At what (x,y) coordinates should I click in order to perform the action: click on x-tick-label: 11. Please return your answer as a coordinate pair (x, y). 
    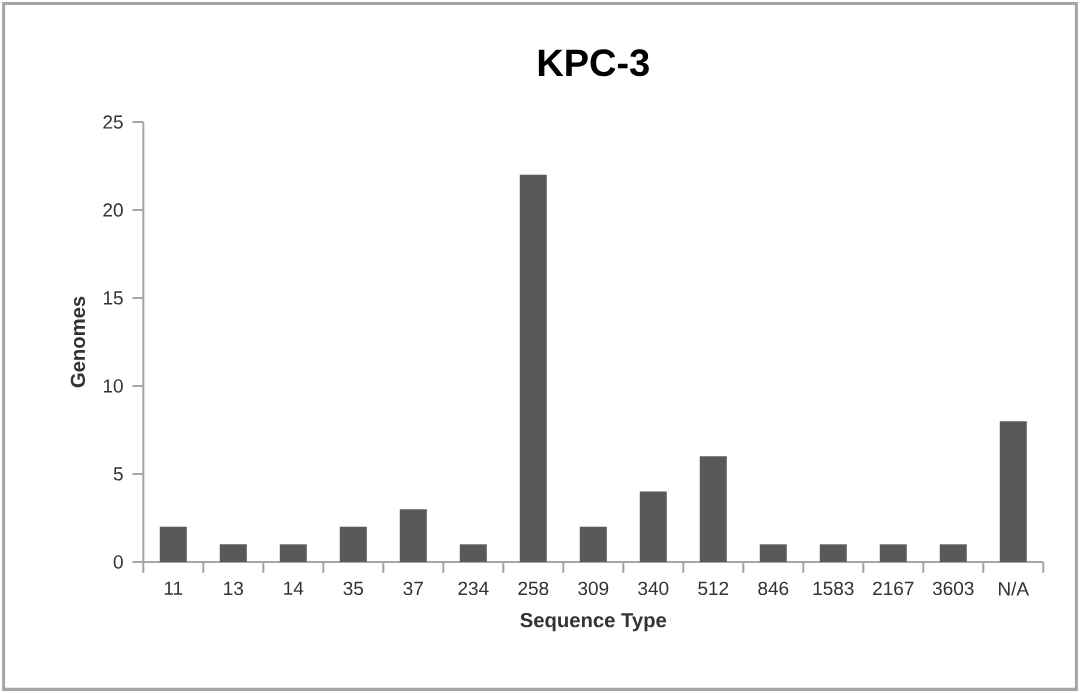
    Looking at the image, I should click on (173, 588).